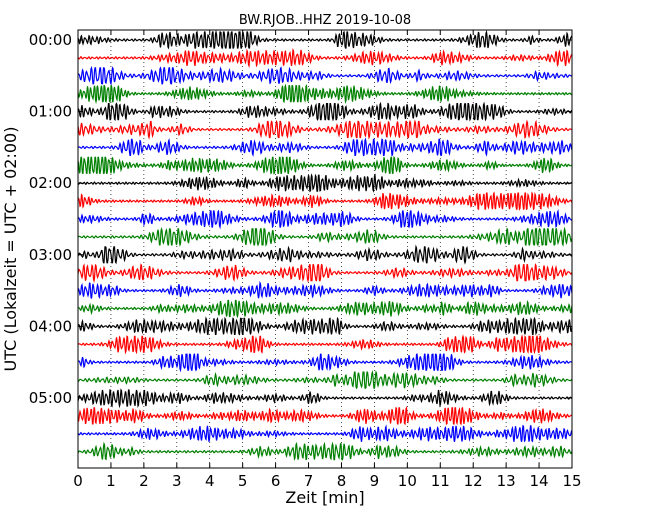  What do you see at coordinates (440, 481) in the screenshot?
I see `x-tick-label: 11` at bounding box center [440, 481].